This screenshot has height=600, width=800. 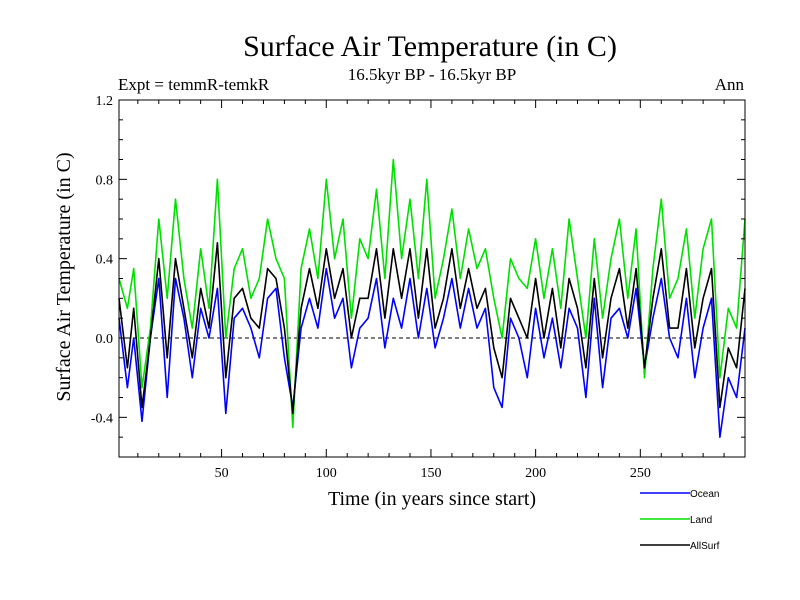 What do you see at coordinates (680, 520) in the screenshot?
I see `legend: Ocean Land AllSurf` at bounding box center [680, 520].